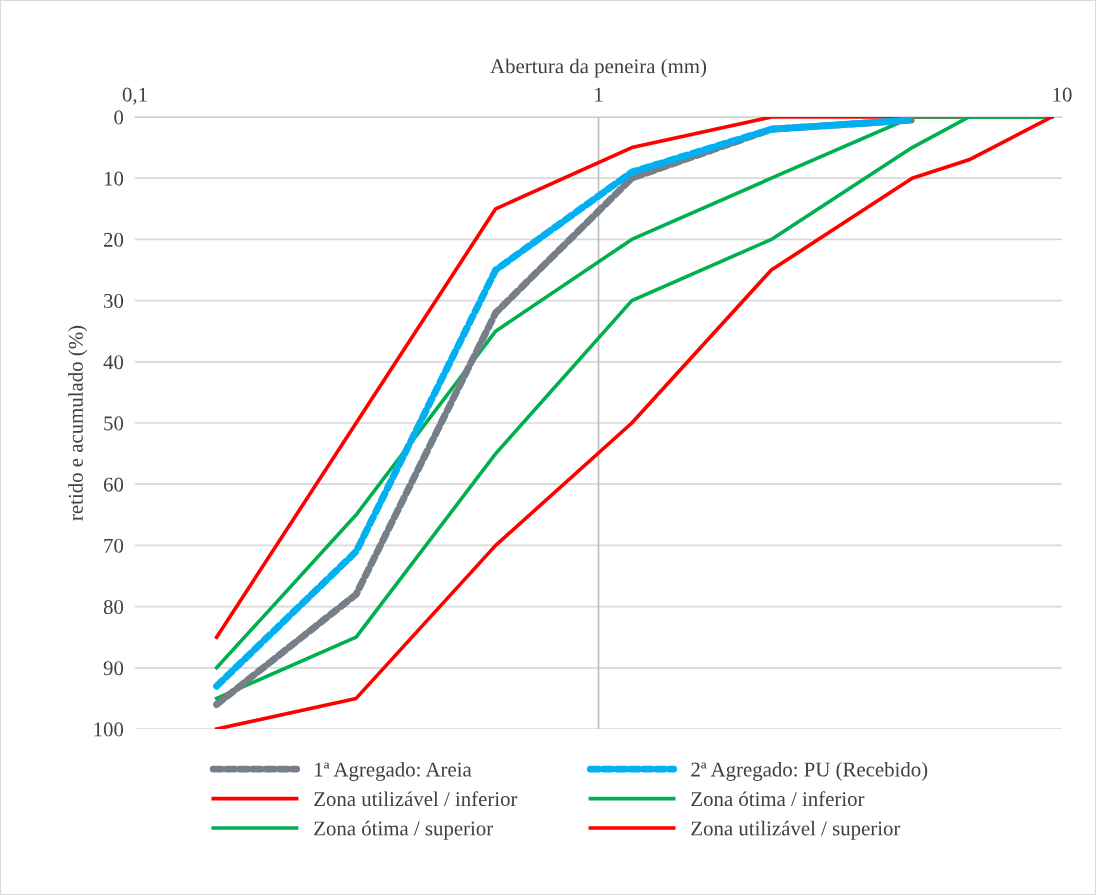 The height and width of the screenshot is (895, 1096). Describe the element at coordinates (778, 799) in the screenshot. I see `legend-label: Zona ótima / inferior` at that location.